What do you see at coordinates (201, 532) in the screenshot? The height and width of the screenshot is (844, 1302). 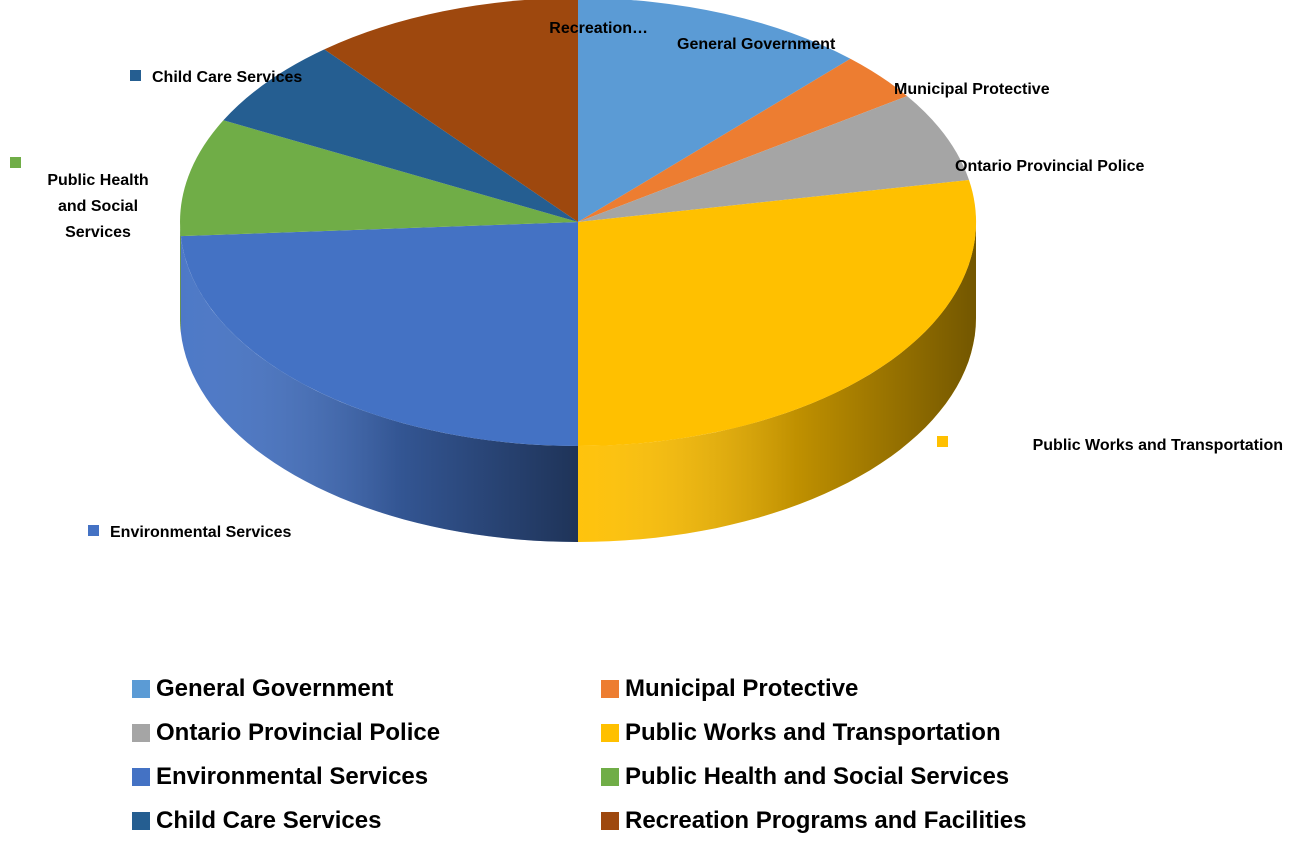 I see `data-label-text: Environmental Services` at bounding box center [201, 532].